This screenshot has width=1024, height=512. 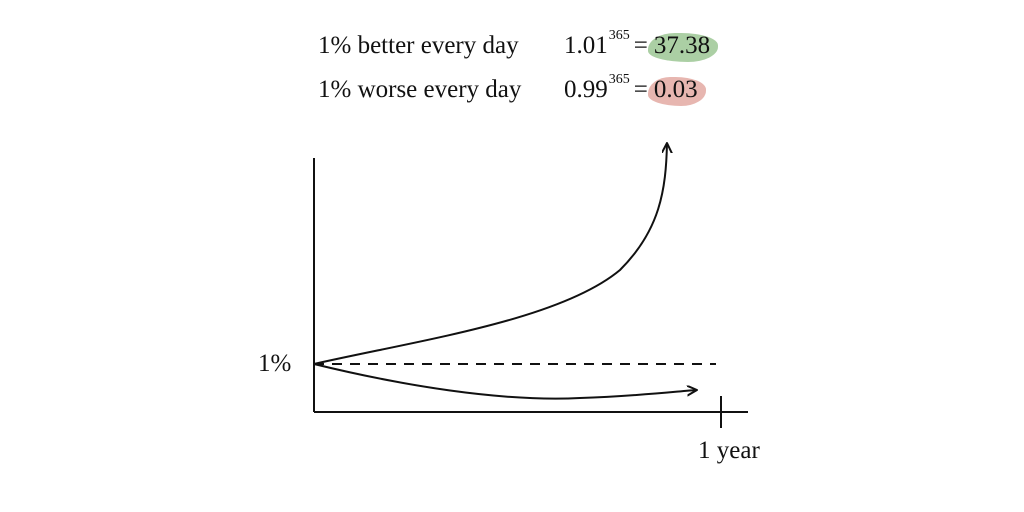 What do you see at coordinates (640, 45) in the screenshot?
I see `better-equals-sign: =` at bounding box center [640, 45].